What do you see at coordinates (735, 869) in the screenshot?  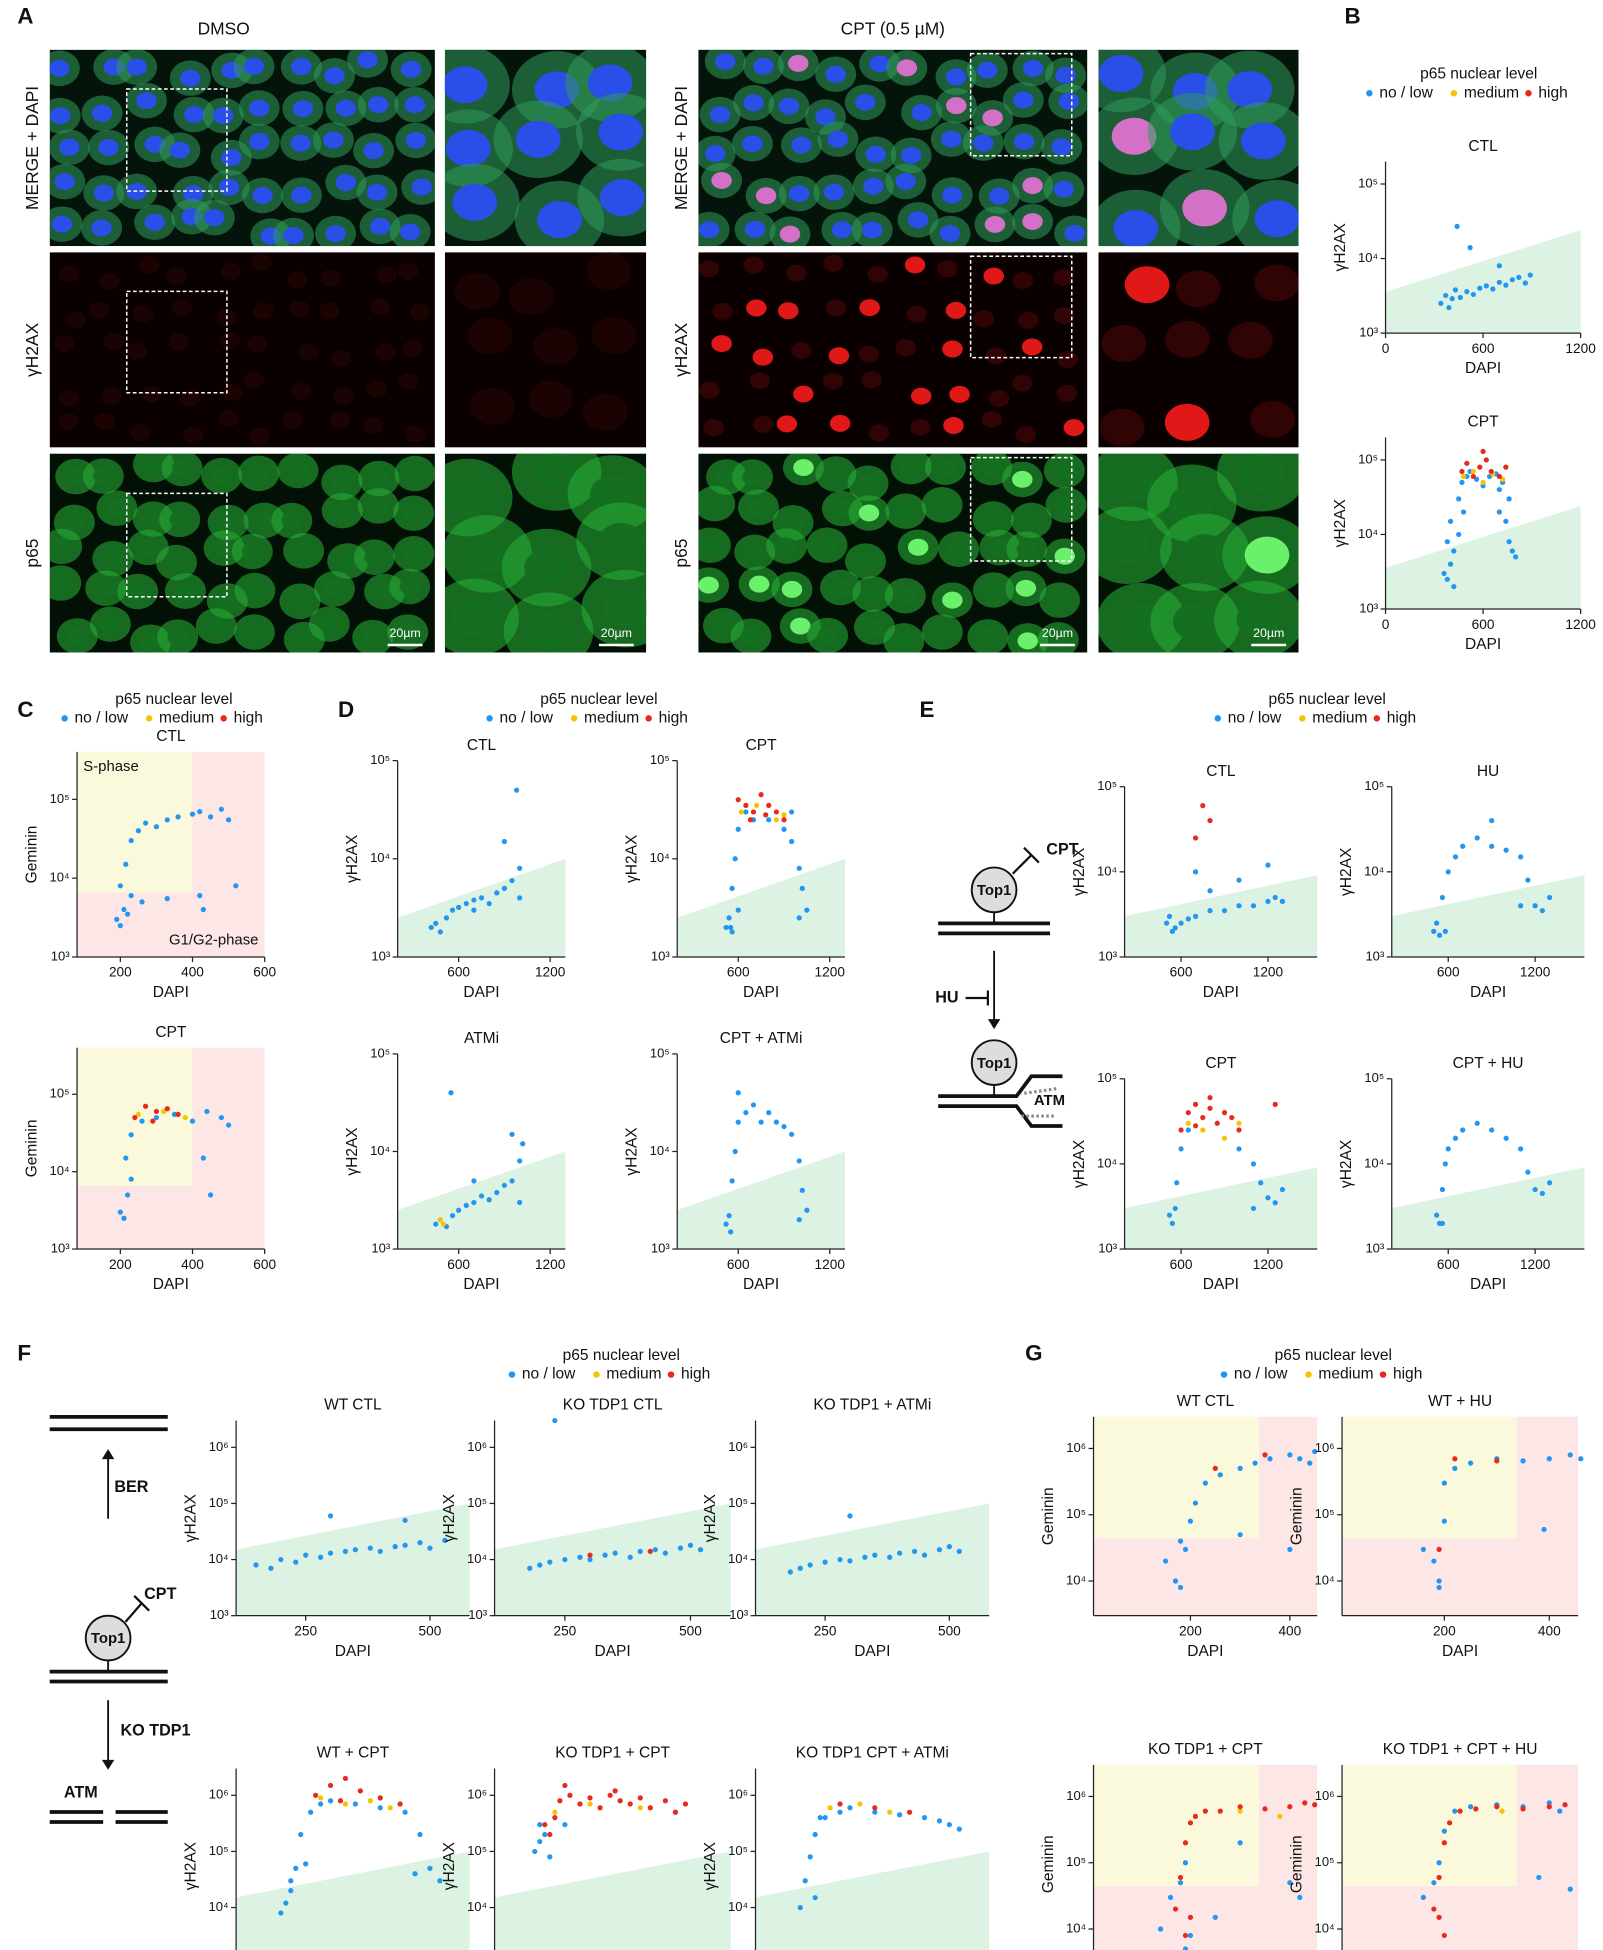 I see `scatter-plot: 10³ 10⁴ 10⁵ 600 1200 CPT DAPI γH2AX` at bounding box center [735, 869].